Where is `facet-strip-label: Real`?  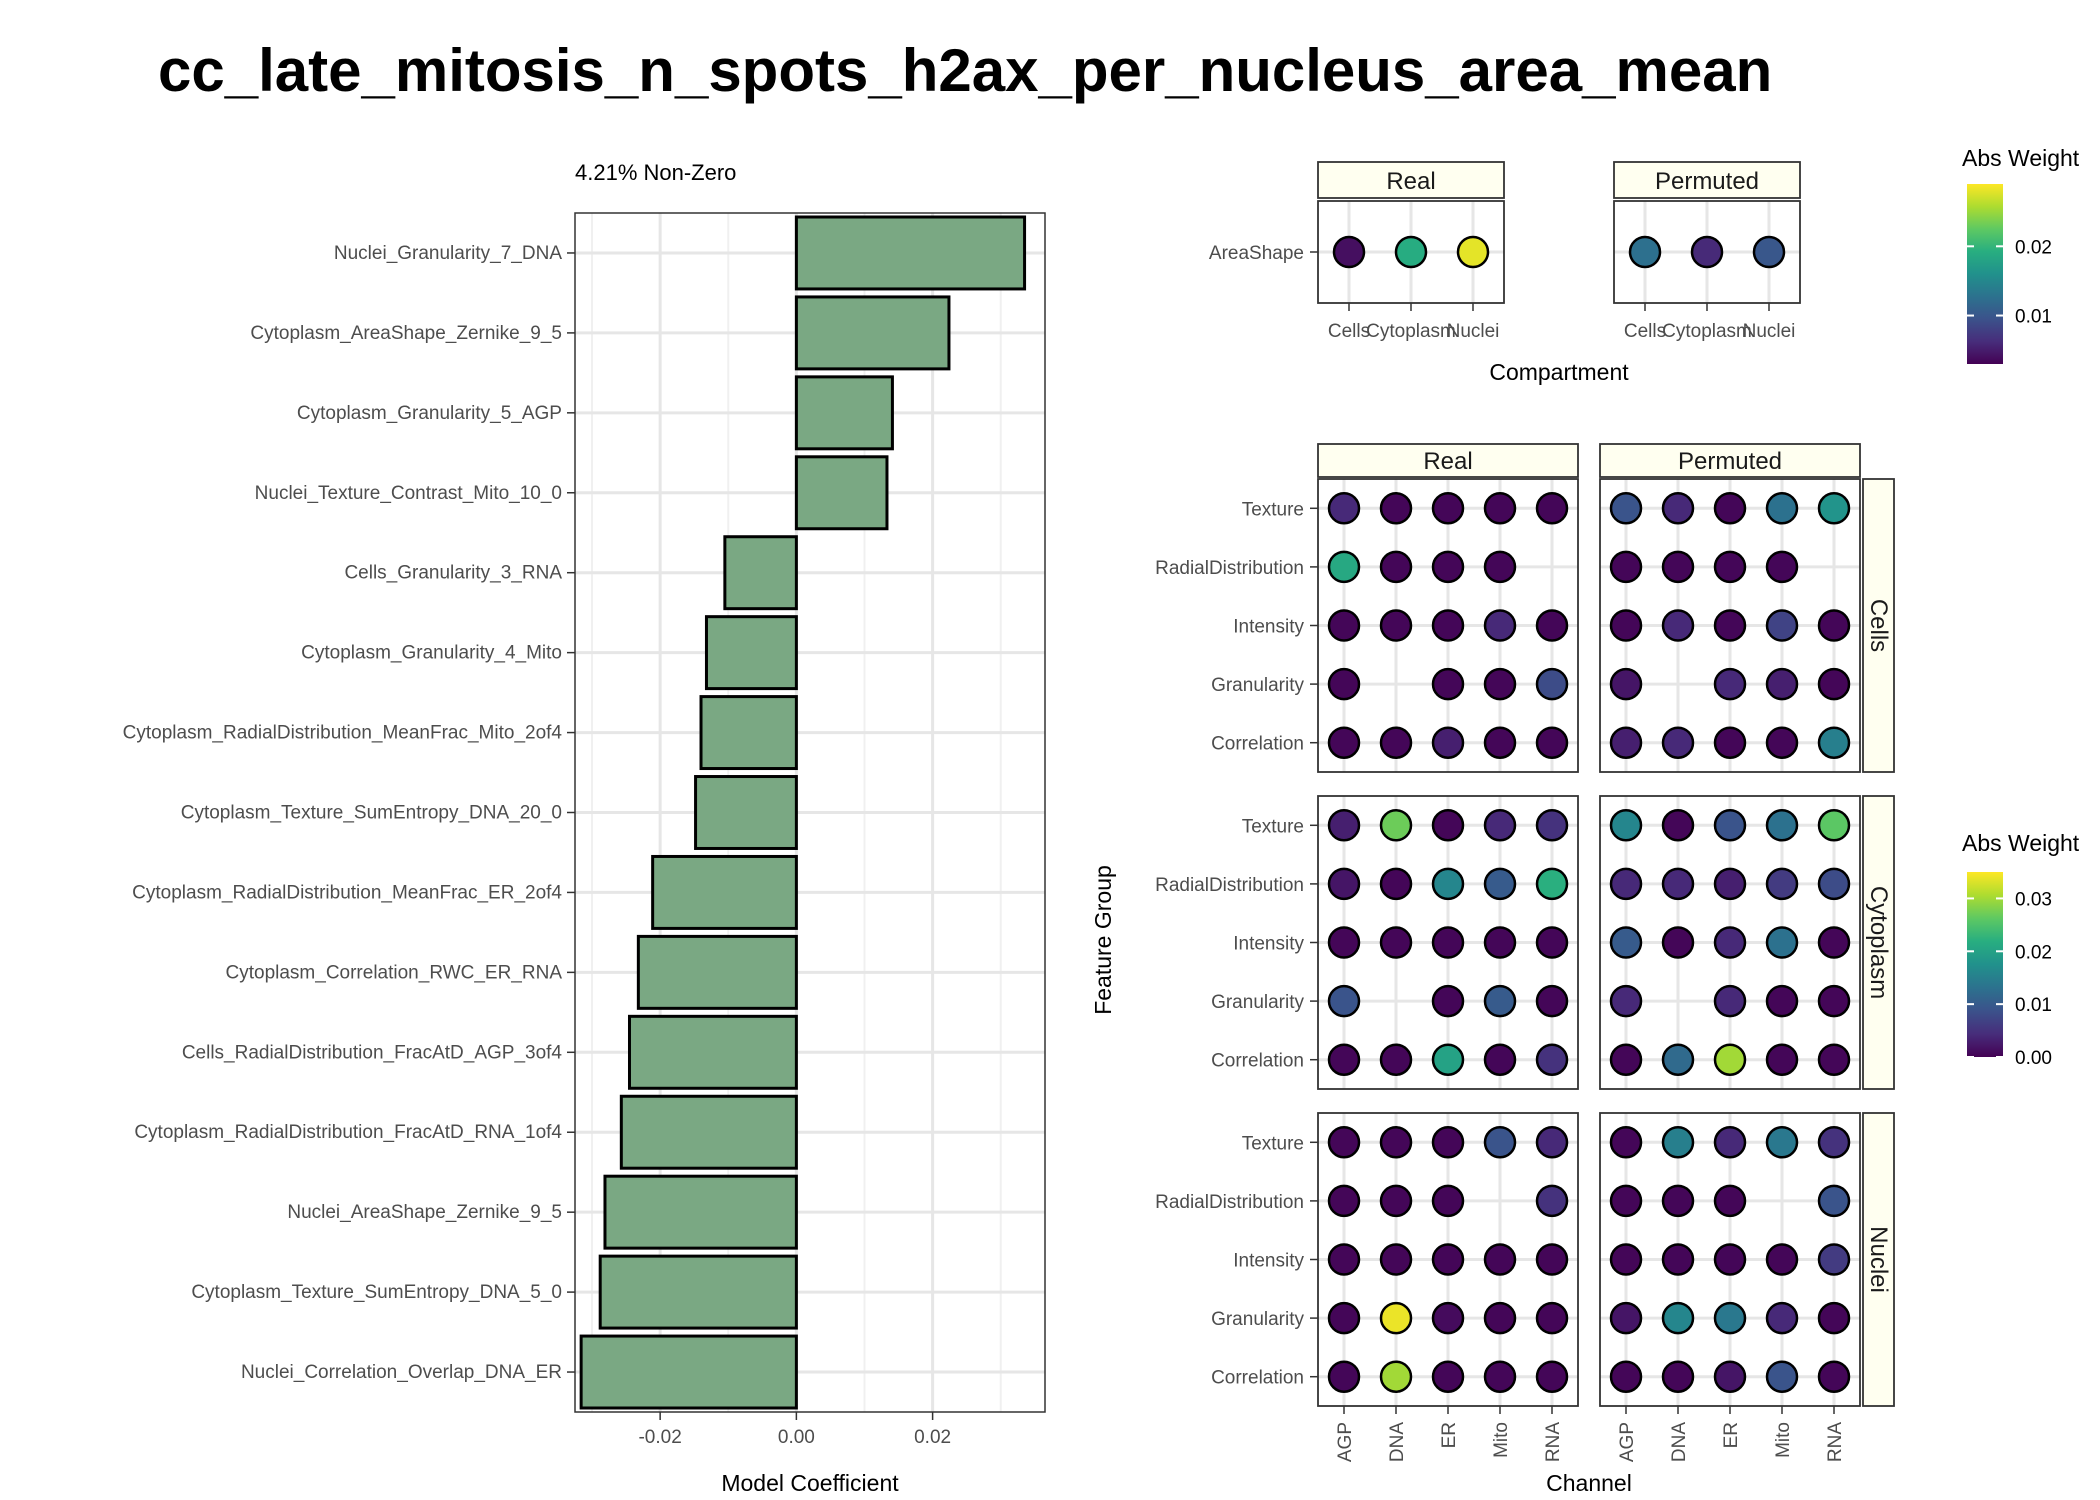 facet-strip-label: Real is located at coordinates (1447, 461).